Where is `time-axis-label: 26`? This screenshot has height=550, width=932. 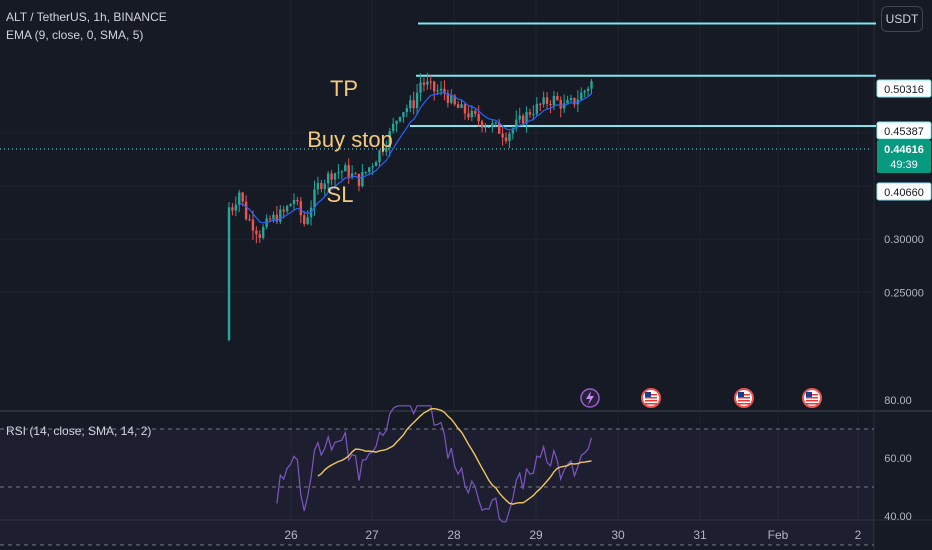 time-axis-label: 26 is located at coordinates (291, 535).